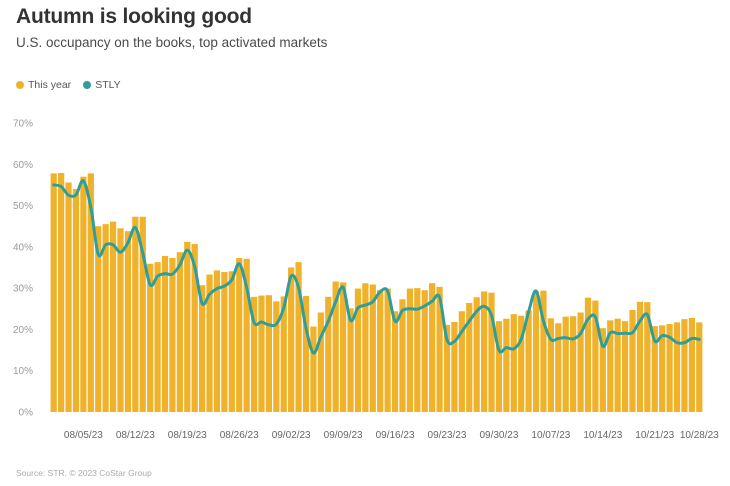 This screenshot has width=730, height=486. Describe the element at coordinates (187, 435) in the screenshot. I see `x-tick-label: 08/19/23` at that location.